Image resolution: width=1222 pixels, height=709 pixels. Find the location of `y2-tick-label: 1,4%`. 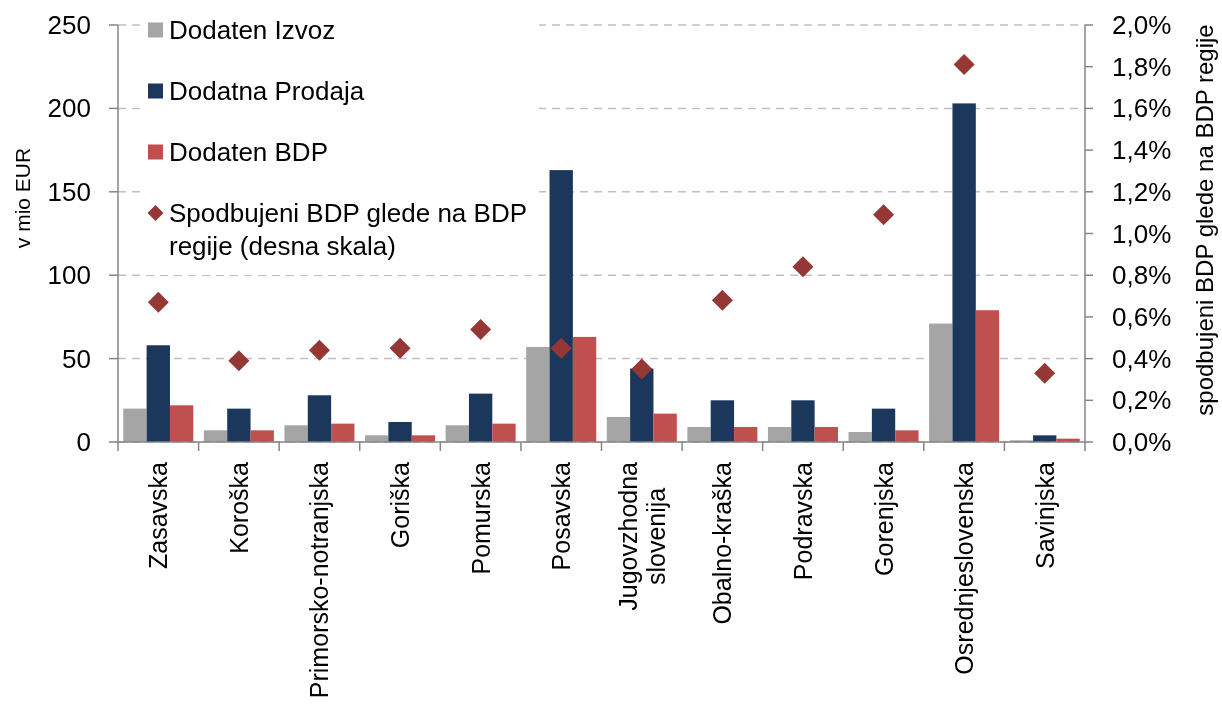

y2-tick-label: 1,4% is located at coordinates (1142, 150).